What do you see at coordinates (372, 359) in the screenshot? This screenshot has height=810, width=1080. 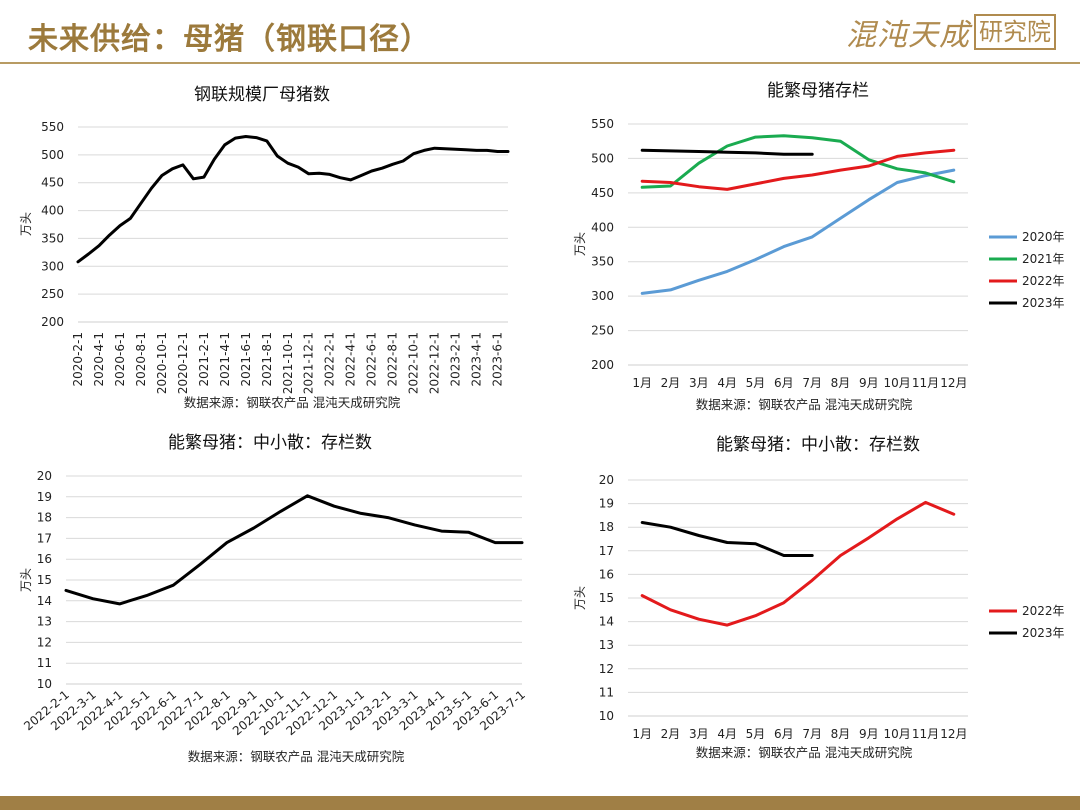 I see `x-tick-label: 2022-6-1` at bounding box center [372, 359].